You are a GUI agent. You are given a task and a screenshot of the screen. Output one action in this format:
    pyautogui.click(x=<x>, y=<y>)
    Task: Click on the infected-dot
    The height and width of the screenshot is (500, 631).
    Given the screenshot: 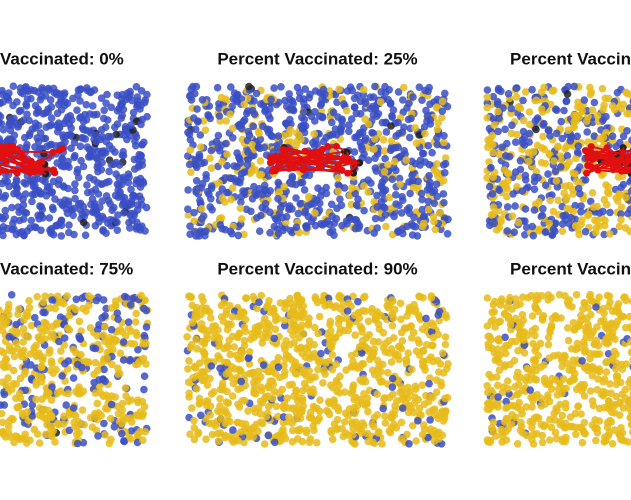 What is the action you would take?
    pyautogui.click(x=274, y=169)
    